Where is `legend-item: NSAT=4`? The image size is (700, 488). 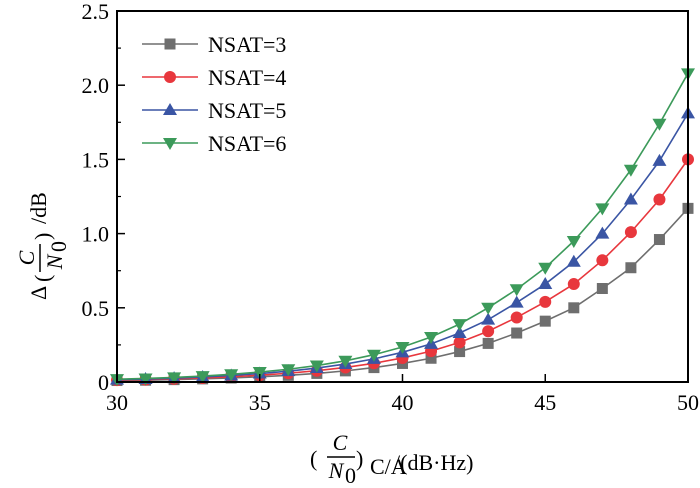
legend-item: NSAT=4 is located at coordinates (214, 77).